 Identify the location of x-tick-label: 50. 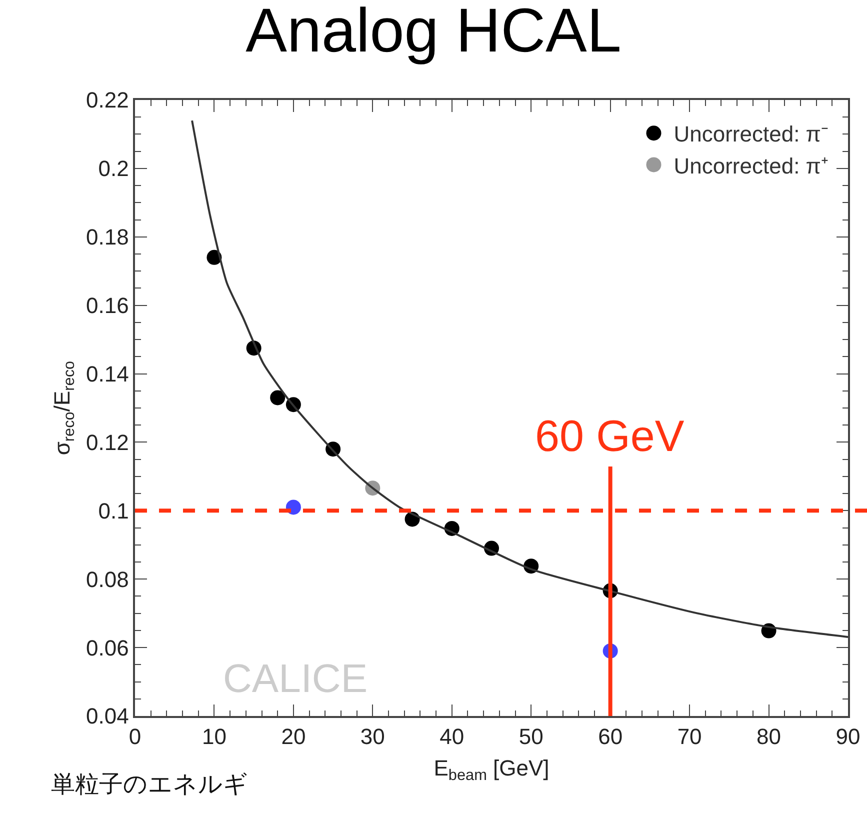
(531, 737).